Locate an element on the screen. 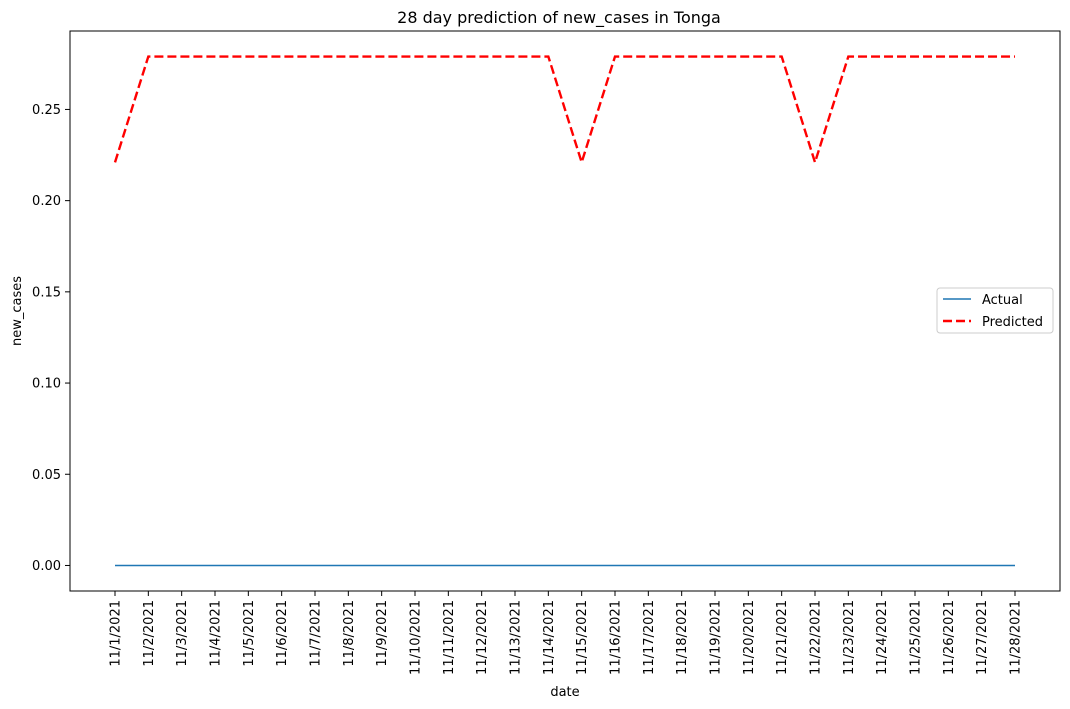 The width and height of the screenshot is (1070, 709). x-tick-label: 11/22/2021 is located at coordinates (816, 637).